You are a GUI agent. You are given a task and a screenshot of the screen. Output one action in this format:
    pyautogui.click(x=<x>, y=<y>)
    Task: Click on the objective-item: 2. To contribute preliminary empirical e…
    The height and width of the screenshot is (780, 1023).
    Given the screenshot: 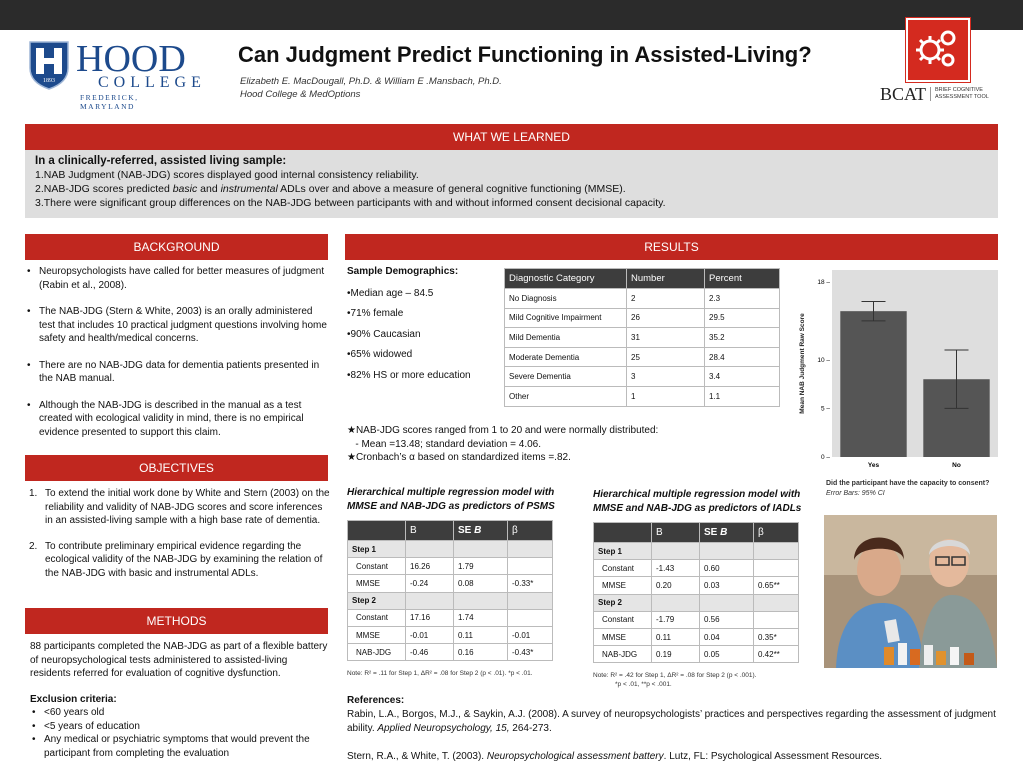 What is the action you would take?
    pyautogui.click(x=177, y=560)
    